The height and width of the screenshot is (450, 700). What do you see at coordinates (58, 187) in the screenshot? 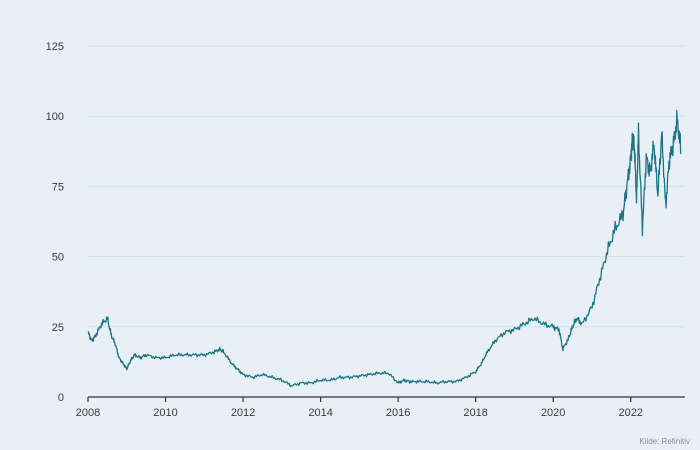
I see `y-tick-label: 75` at bounding box center [58, 187].